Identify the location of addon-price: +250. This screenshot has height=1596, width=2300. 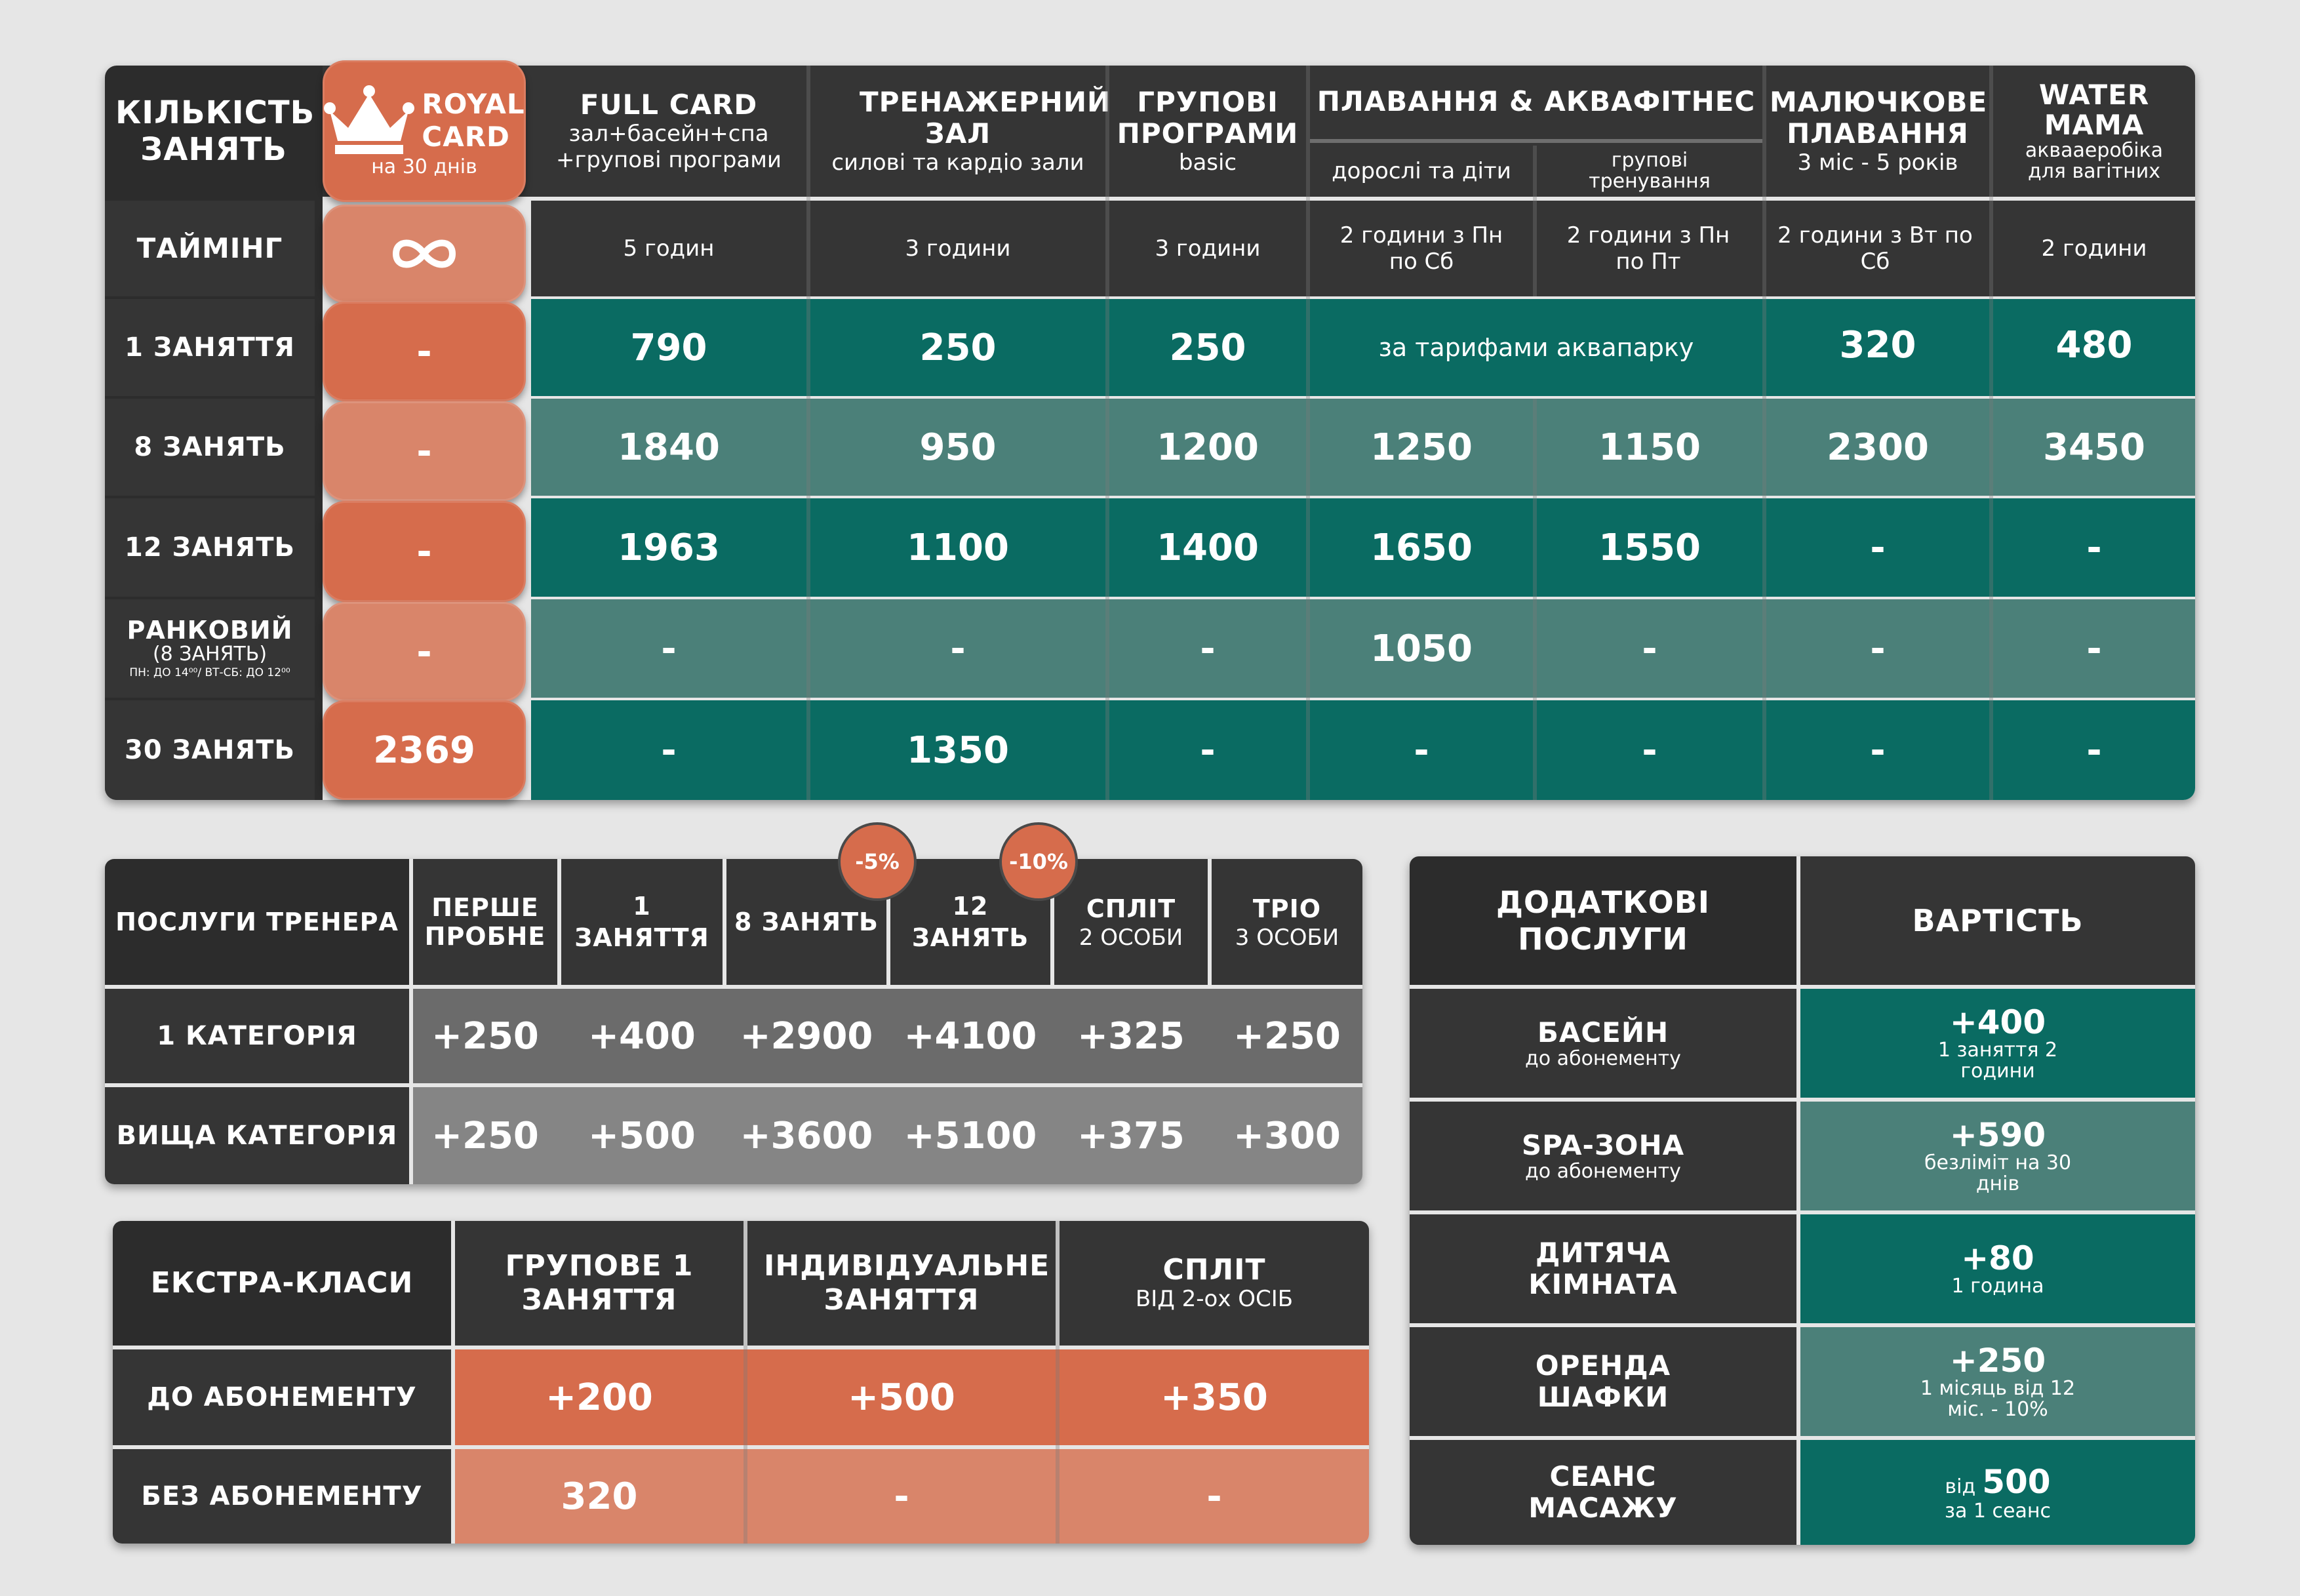
(1997, 1361).